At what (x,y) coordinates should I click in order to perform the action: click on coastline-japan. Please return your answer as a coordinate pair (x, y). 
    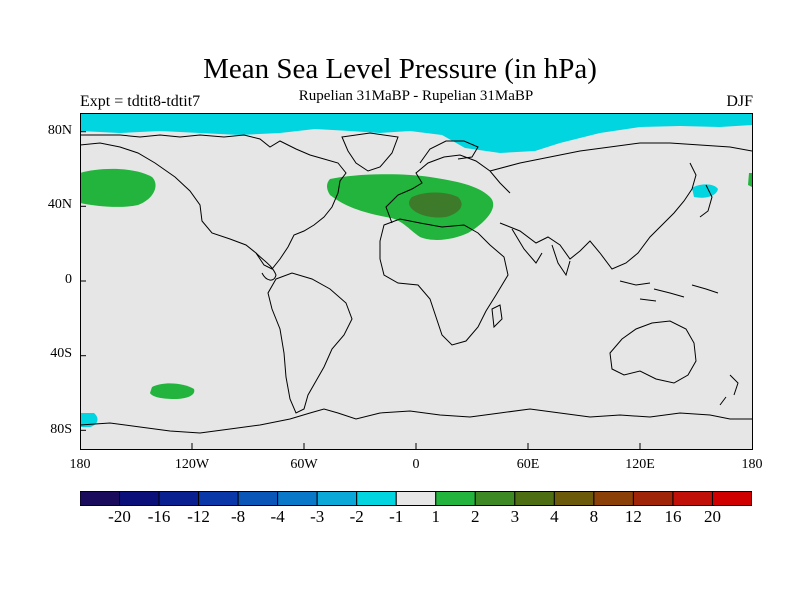
    Looking at the image, I should click on (706, 201).